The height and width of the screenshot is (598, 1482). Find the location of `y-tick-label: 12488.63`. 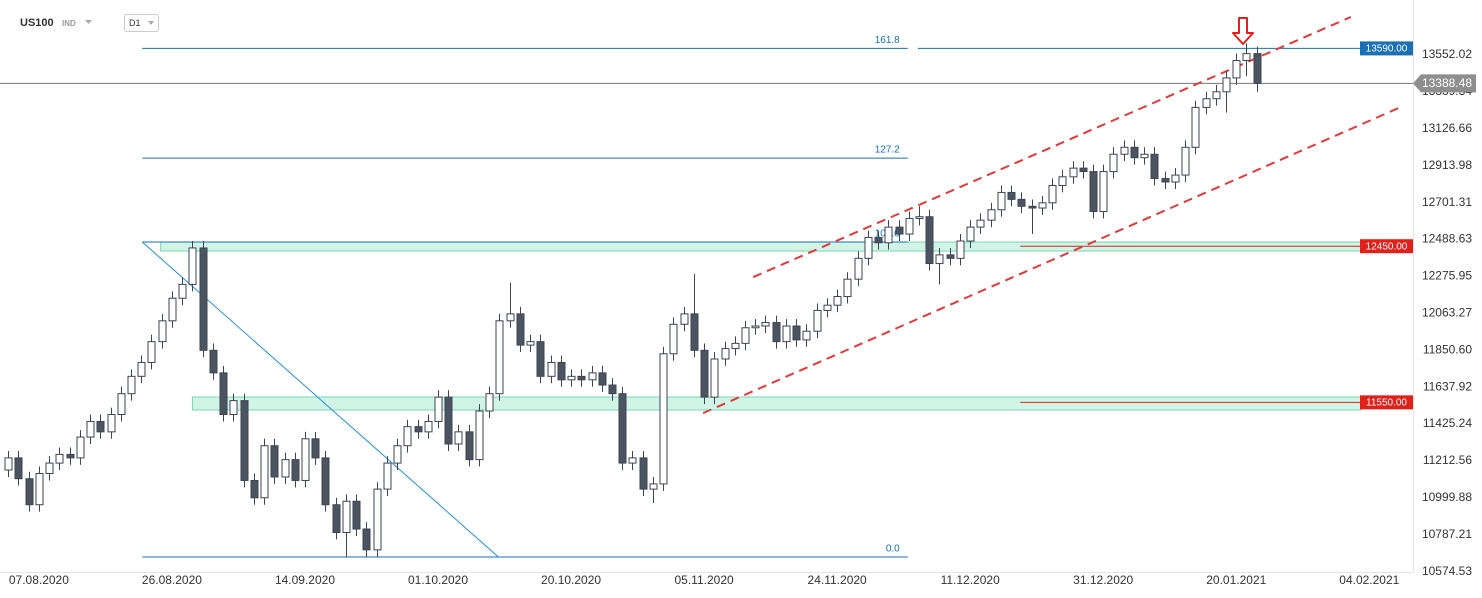

y-tick-label: 12488.63 is located at coordinates (1447, 239).